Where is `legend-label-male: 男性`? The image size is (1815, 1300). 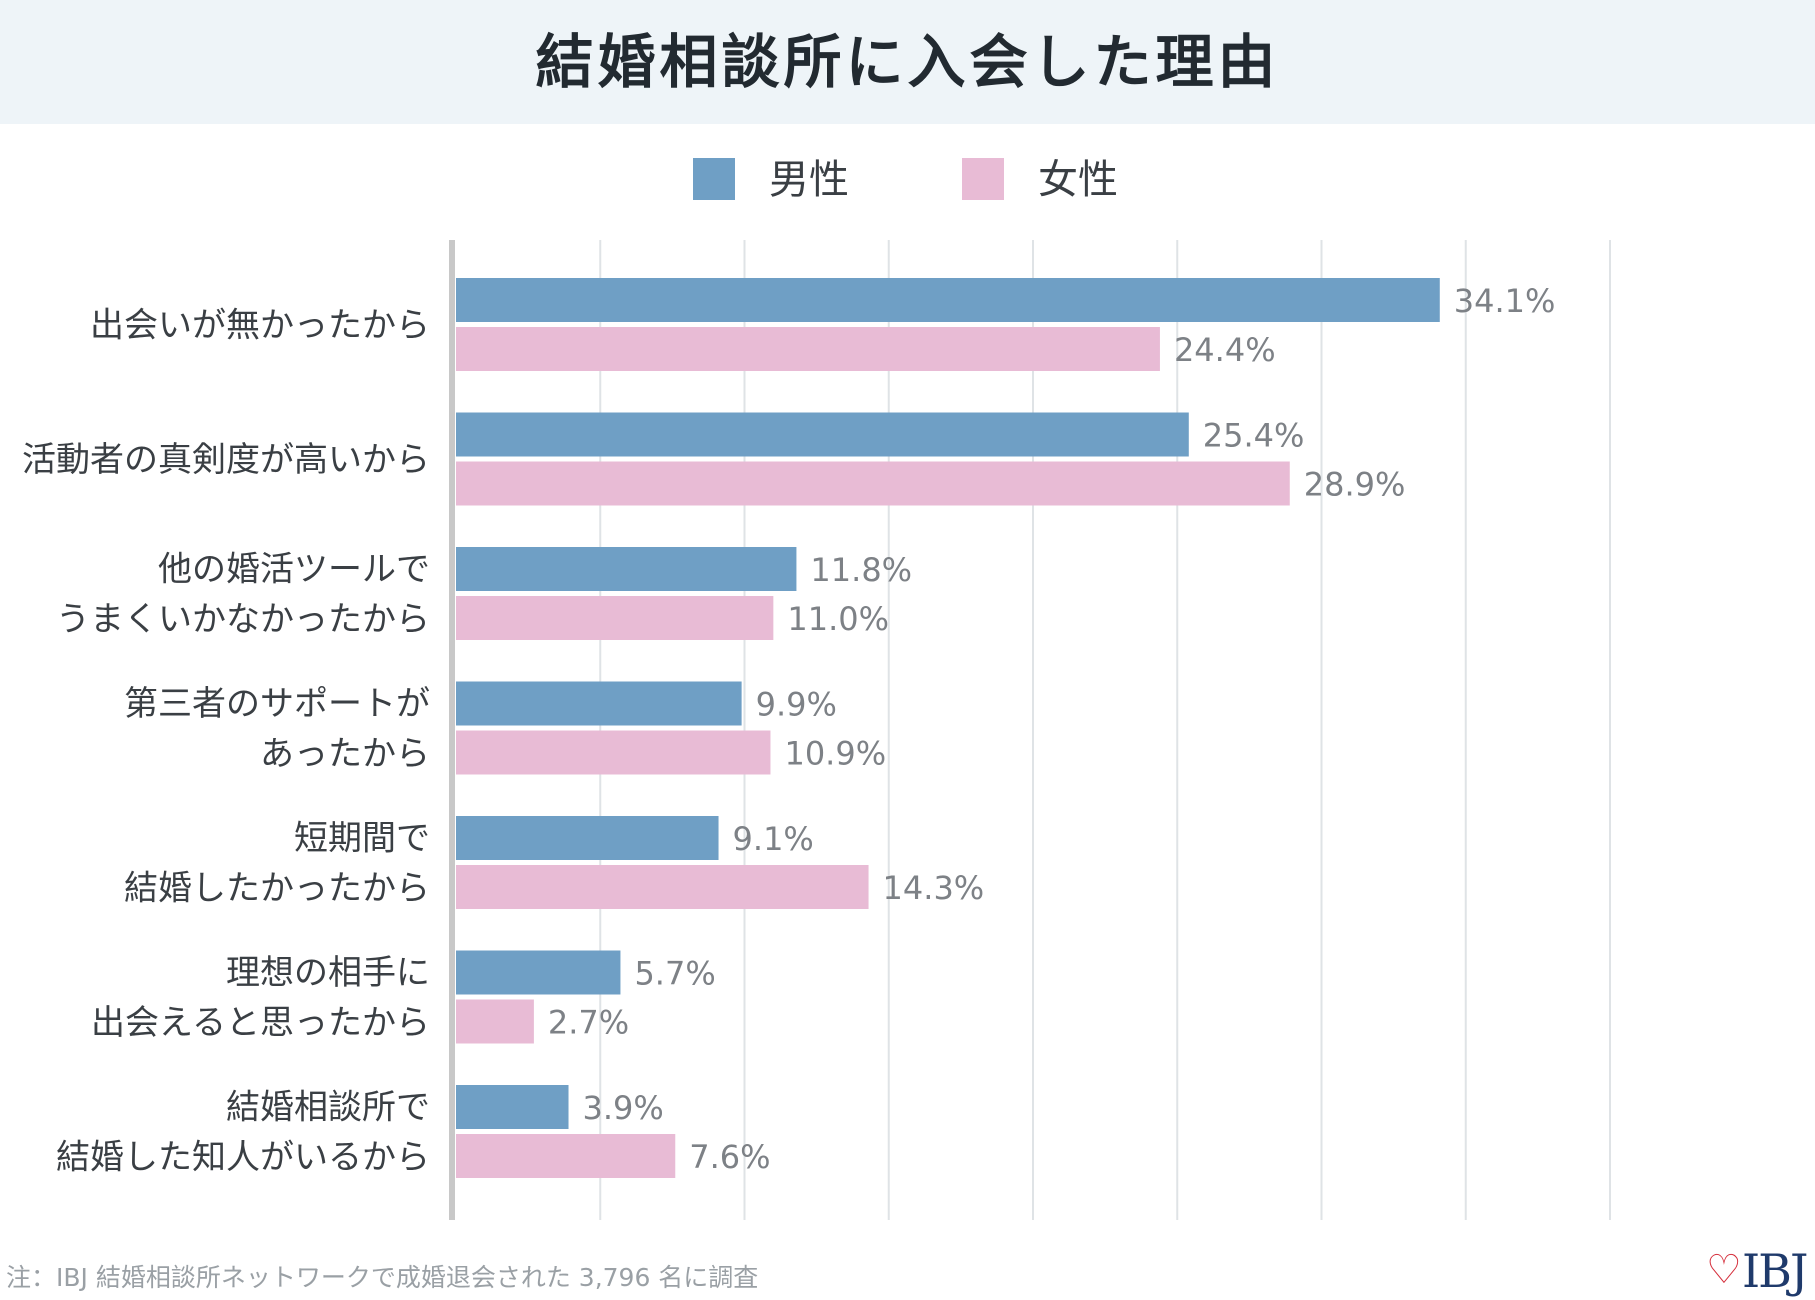
legend-label-male: 男性 is located at coordinates (809, 180).